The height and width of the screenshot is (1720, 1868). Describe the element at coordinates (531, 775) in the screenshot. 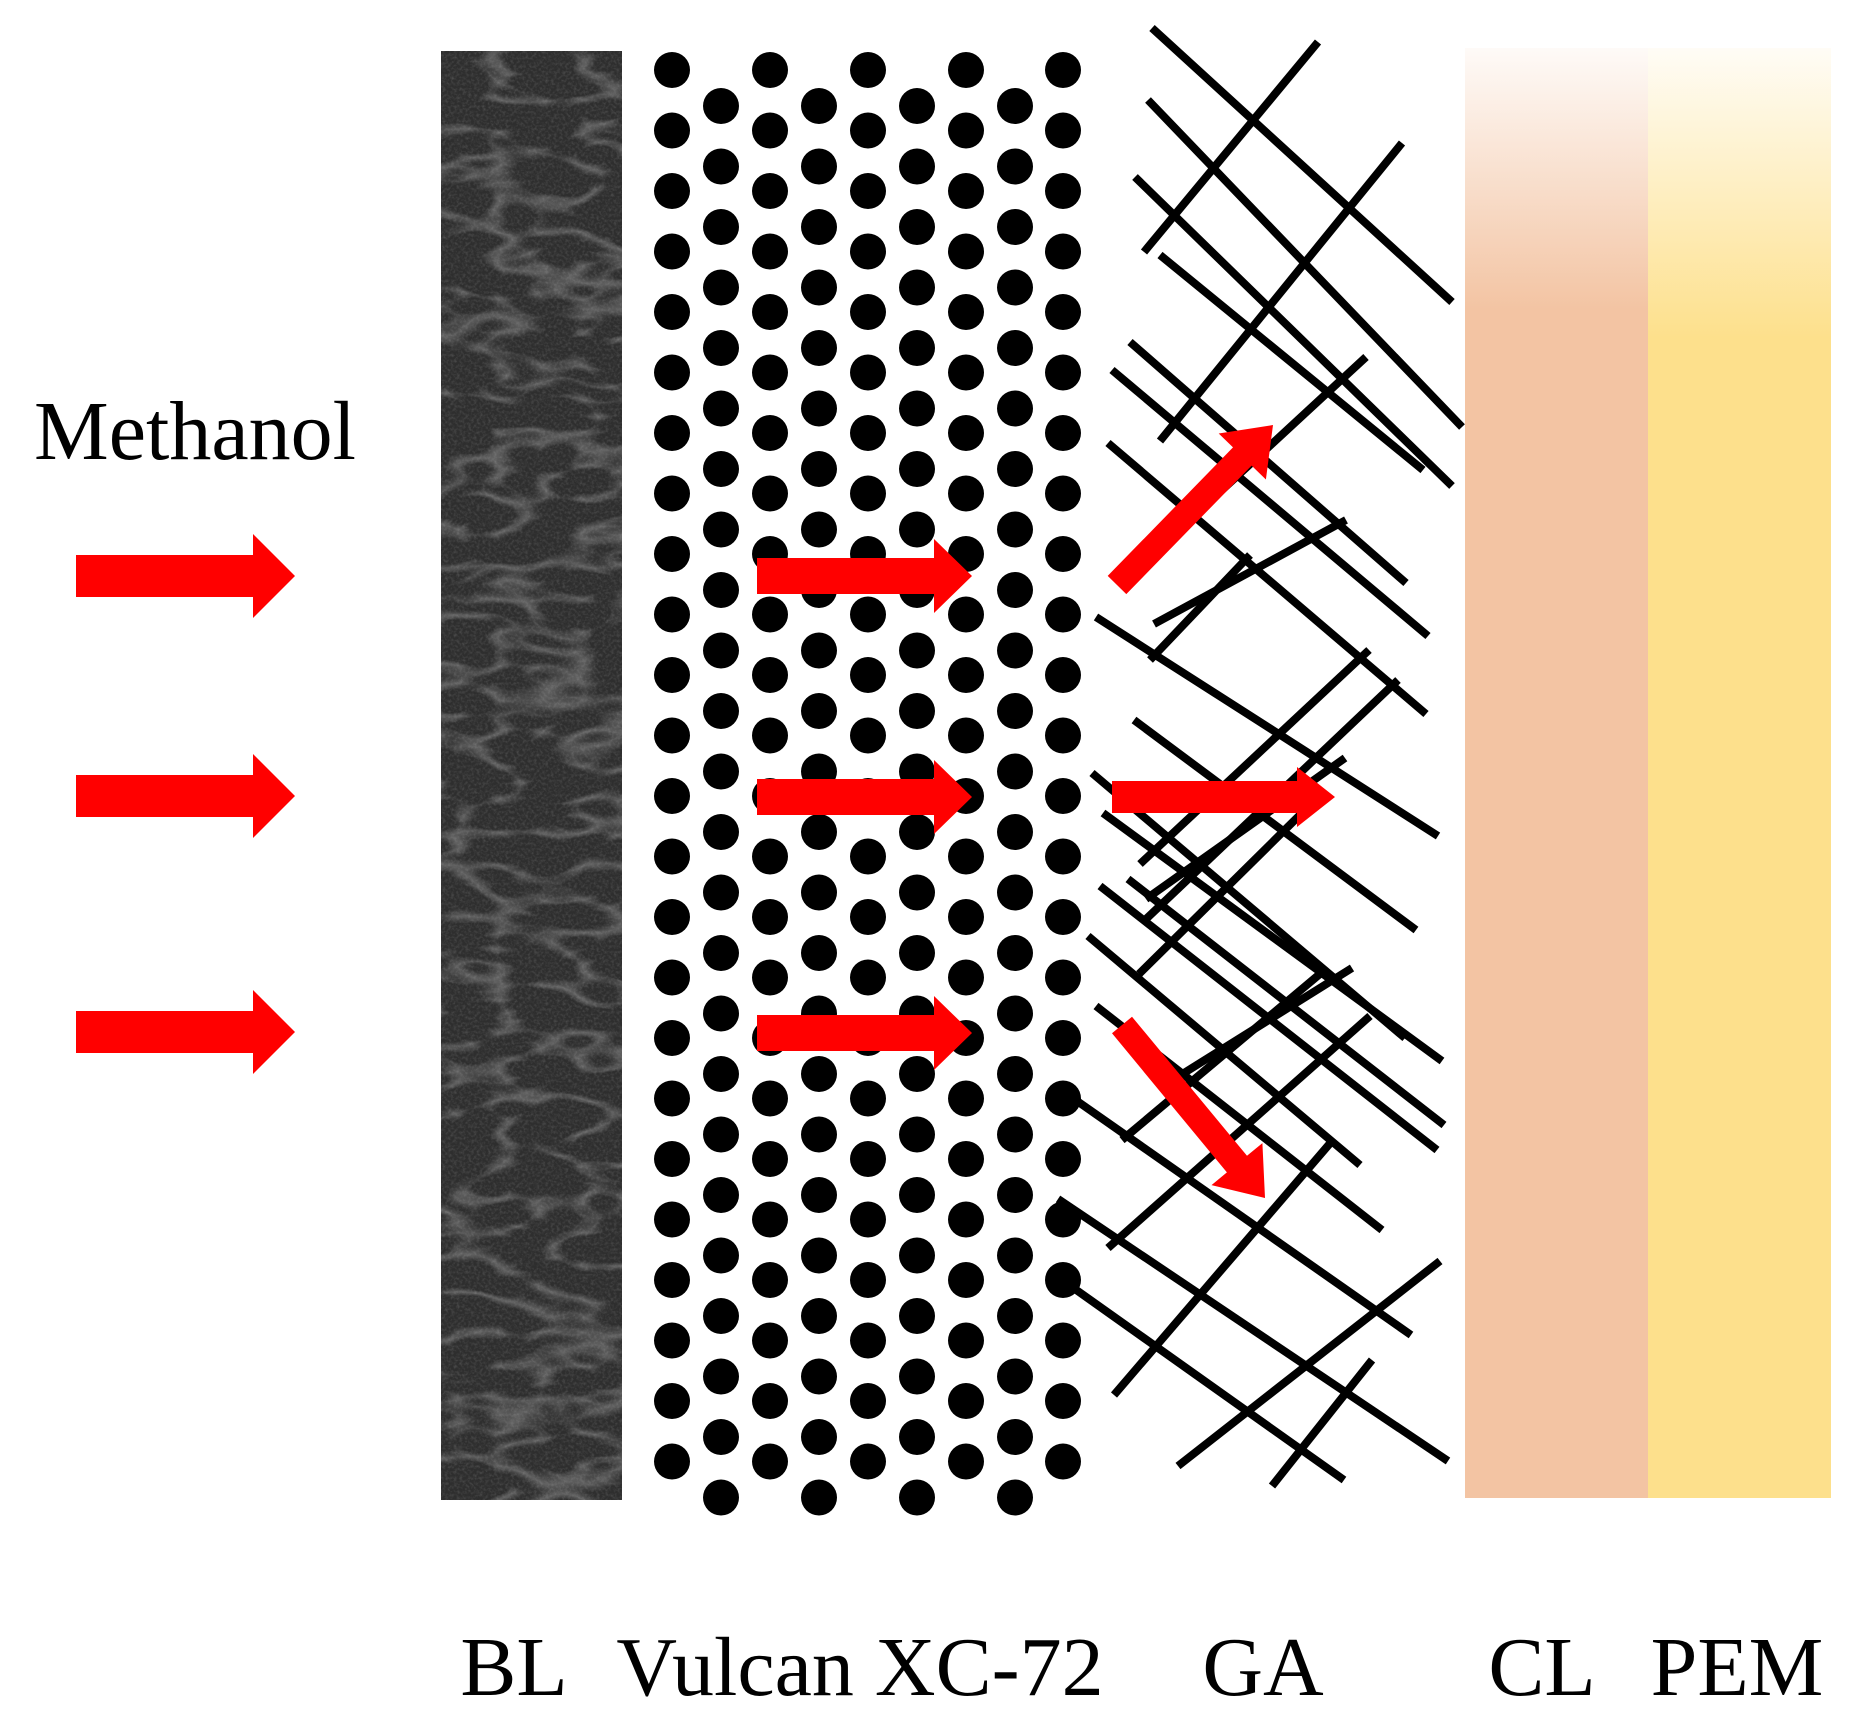

I see `bl-layer` at that location.